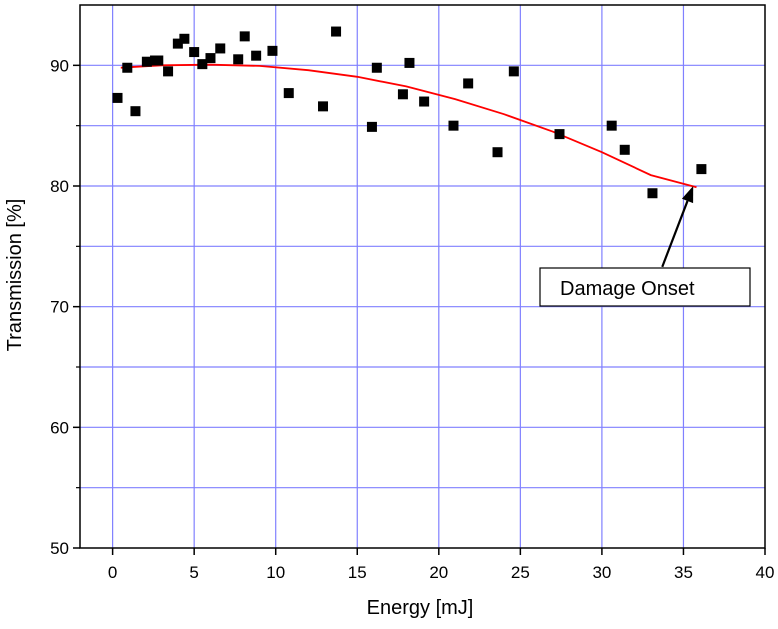  Describe the element at coordinates (675, 234) in the screenshot. I see `annotation-arrow` at that location.